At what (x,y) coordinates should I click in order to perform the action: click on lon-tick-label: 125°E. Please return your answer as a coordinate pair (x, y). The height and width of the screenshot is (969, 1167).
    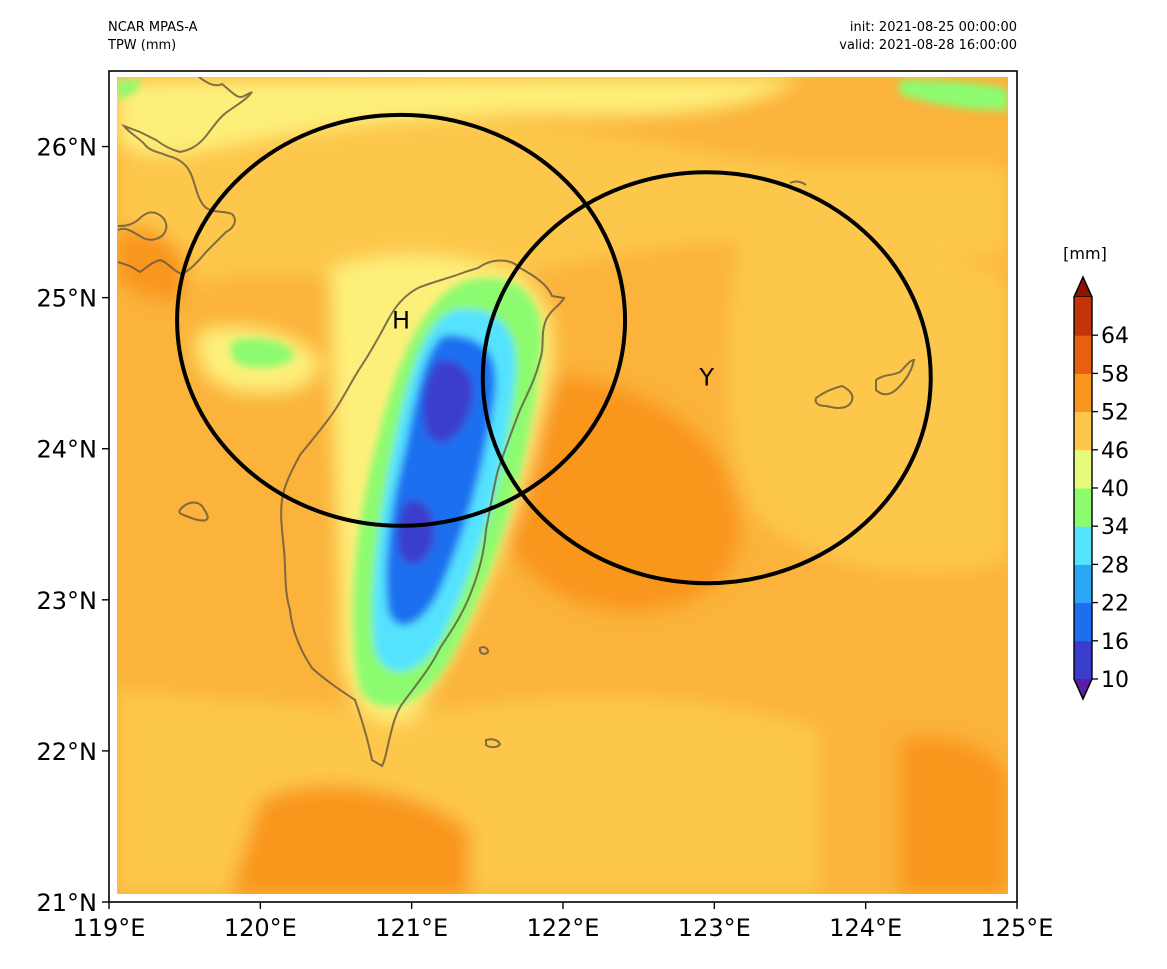
    Looking at the image, I should click on (1017, 928).